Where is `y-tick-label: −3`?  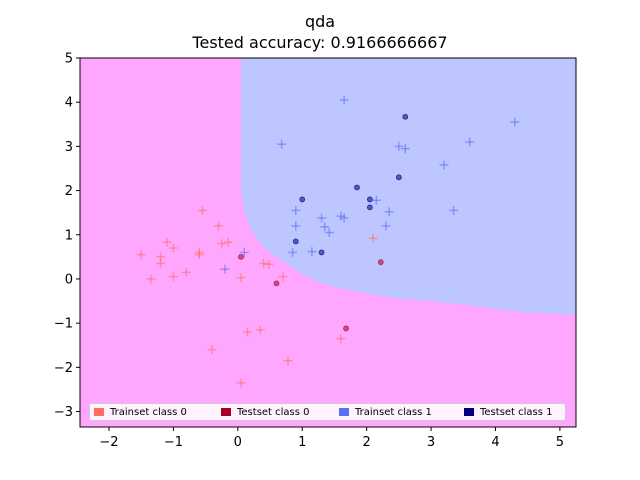 y-tick-label: −3 is located at coordinates (63, 412).